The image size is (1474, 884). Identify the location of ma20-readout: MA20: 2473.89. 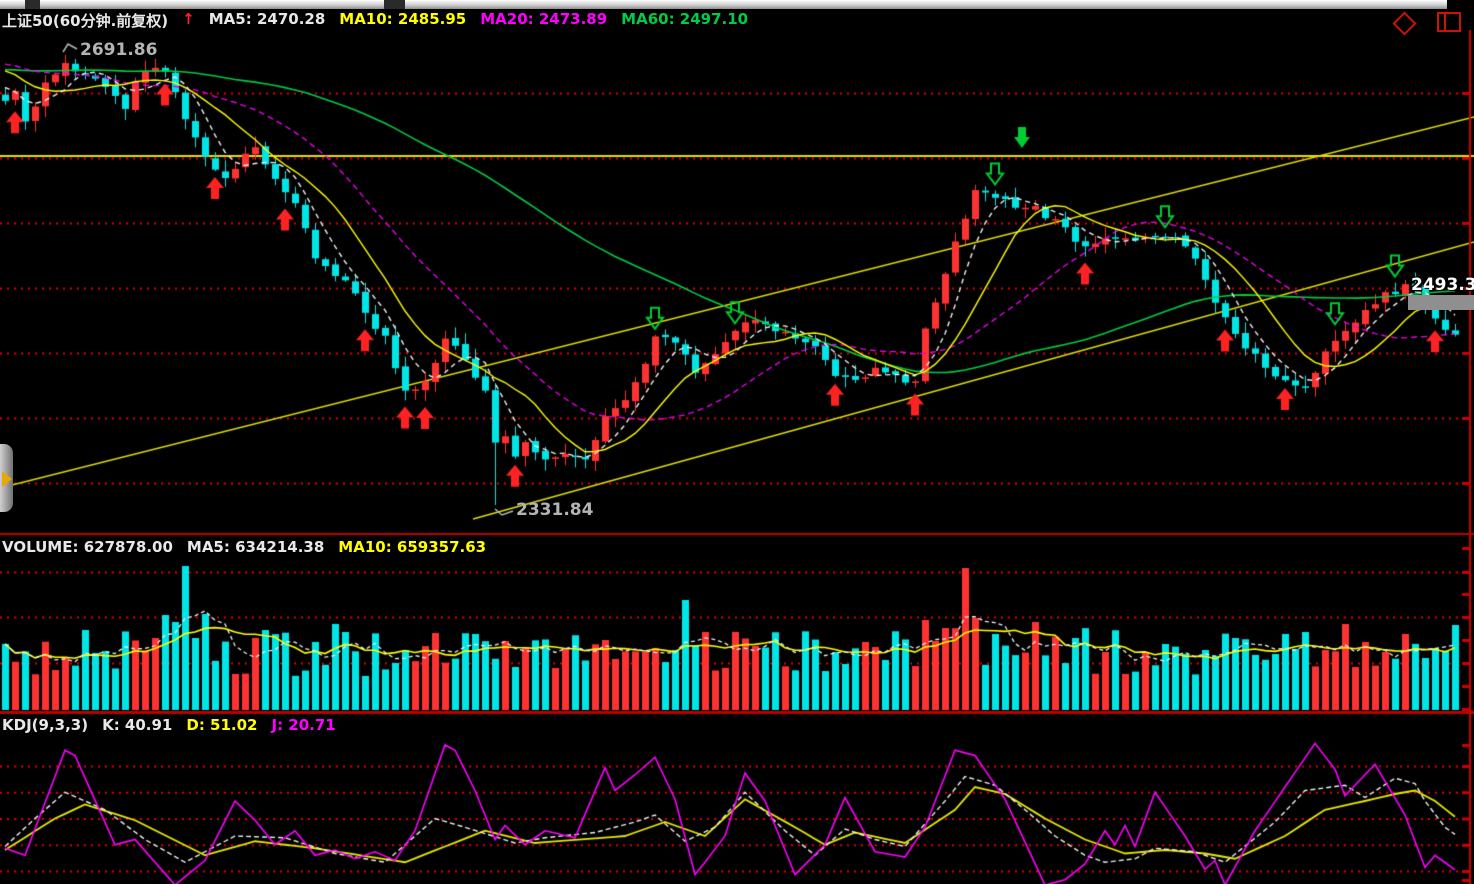
(544, 19).